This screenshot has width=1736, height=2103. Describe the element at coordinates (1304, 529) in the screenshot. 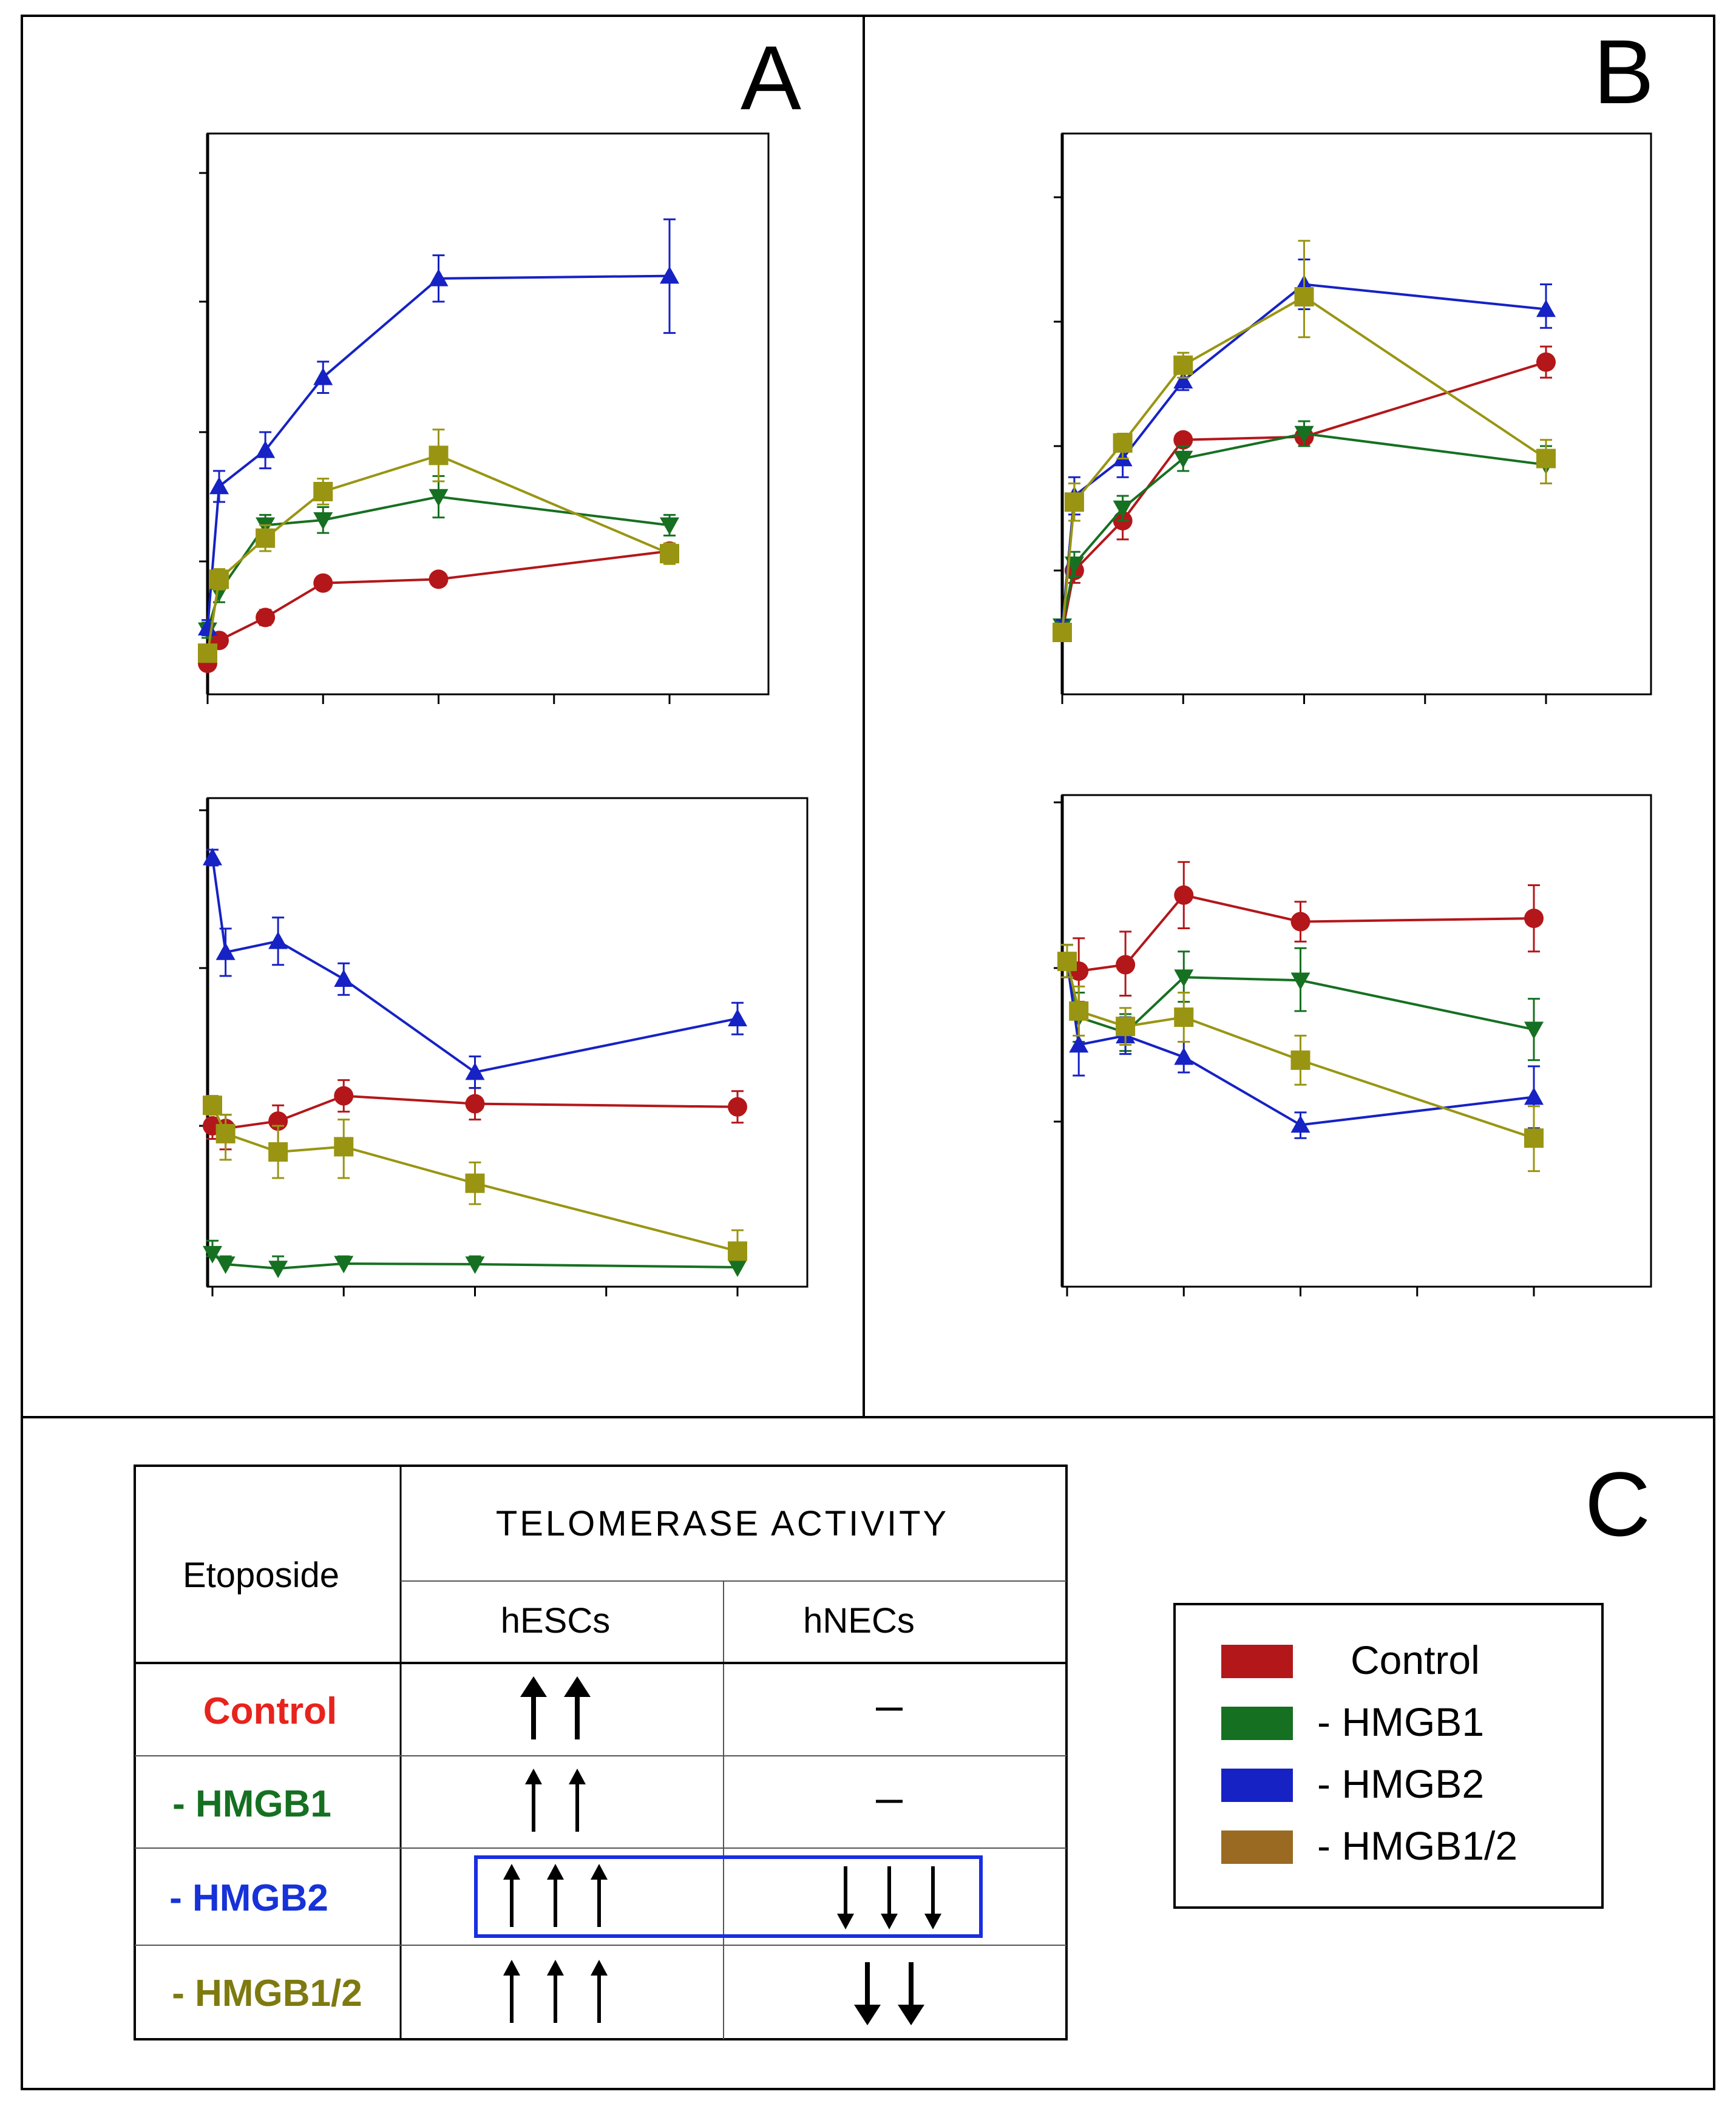

I see `series-line-hmgb1` at that location.